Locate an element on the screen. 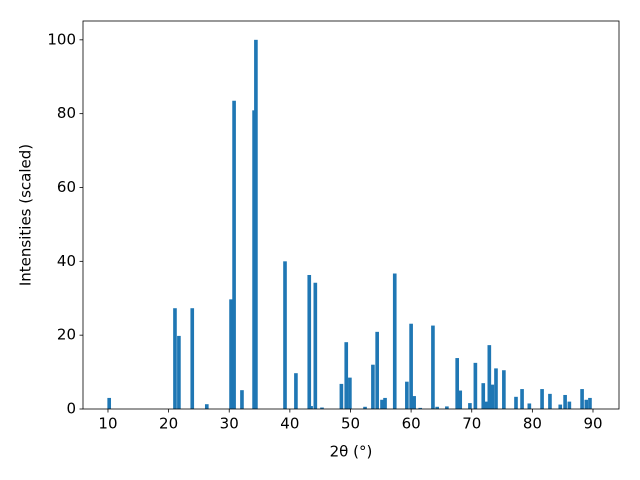 Image resolution: width=640 pixels, height=480 pixels. x-tick-label: 70 is located at coordinates (471, 424).